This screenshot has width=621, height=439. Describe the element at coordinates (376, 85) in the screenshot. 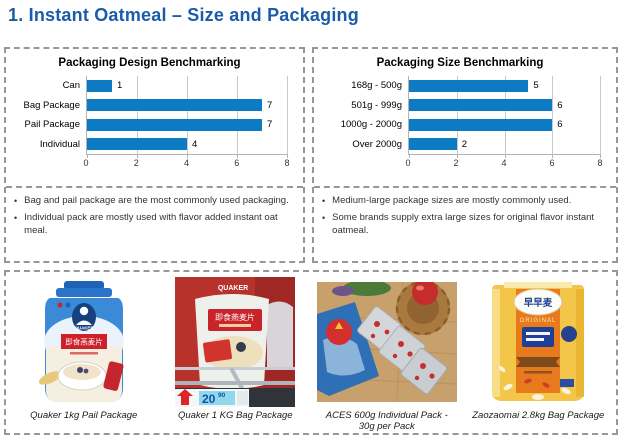

I see `category-label: 168g - 500g` at that location.